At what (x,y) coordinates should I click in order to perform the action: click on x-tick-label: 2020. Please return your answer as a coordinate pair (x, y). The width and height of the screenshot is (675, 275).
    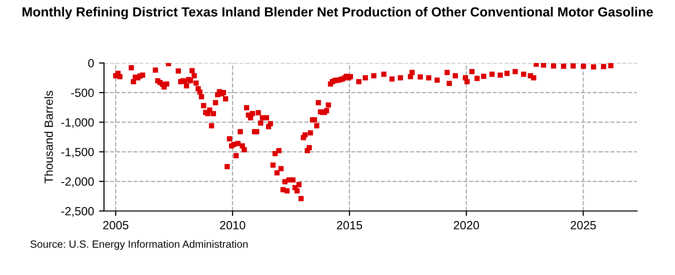
    Looking at the image, I should click on (467, 225).